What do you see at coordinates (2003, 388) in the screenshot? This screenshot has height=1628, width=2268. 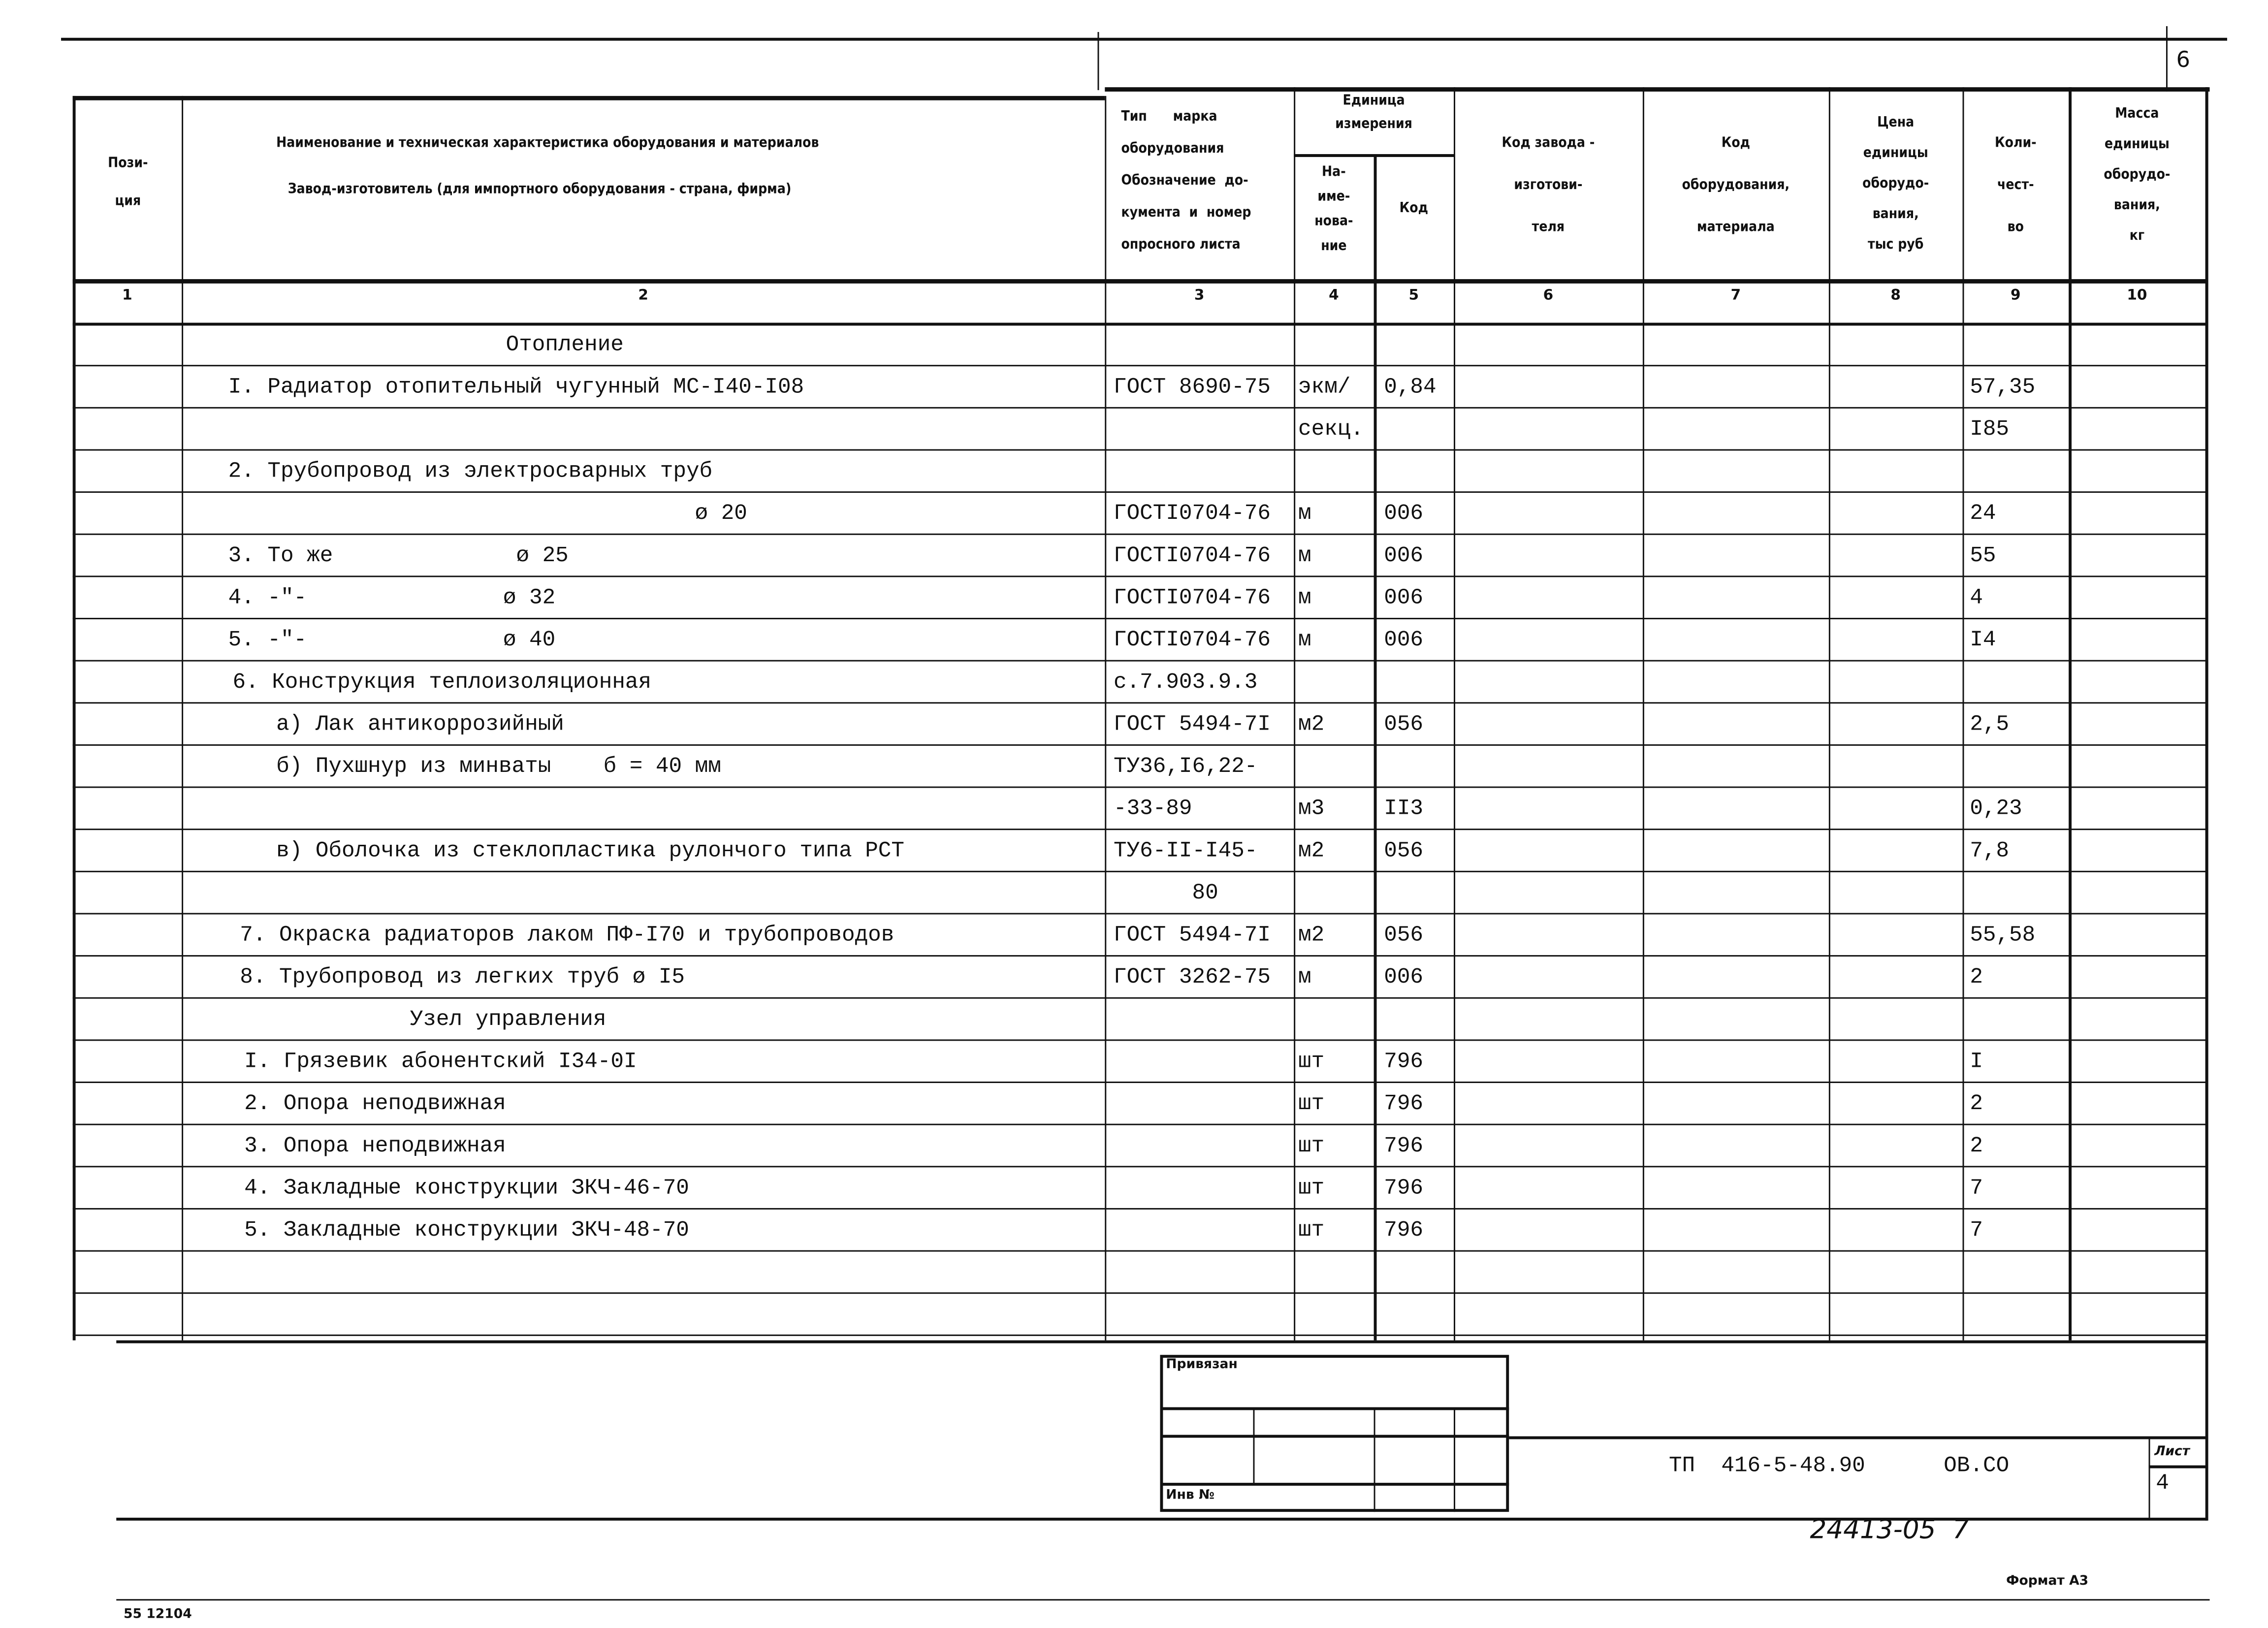 I see `item-quantity: 57,35` at bounding box center [2003, 388].